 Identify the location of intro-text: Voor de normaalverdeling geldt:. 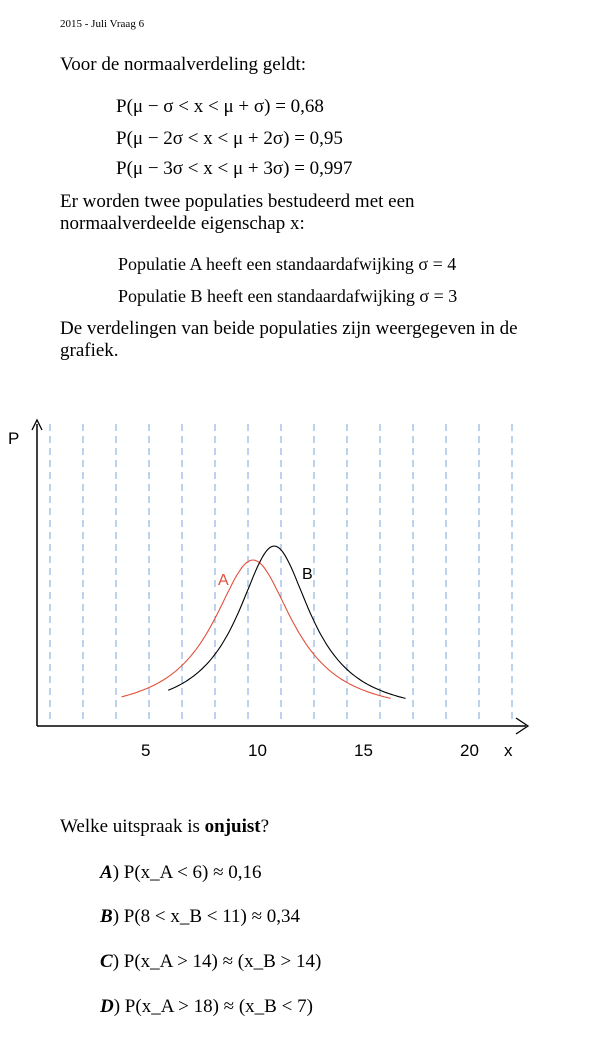
(183, 64).